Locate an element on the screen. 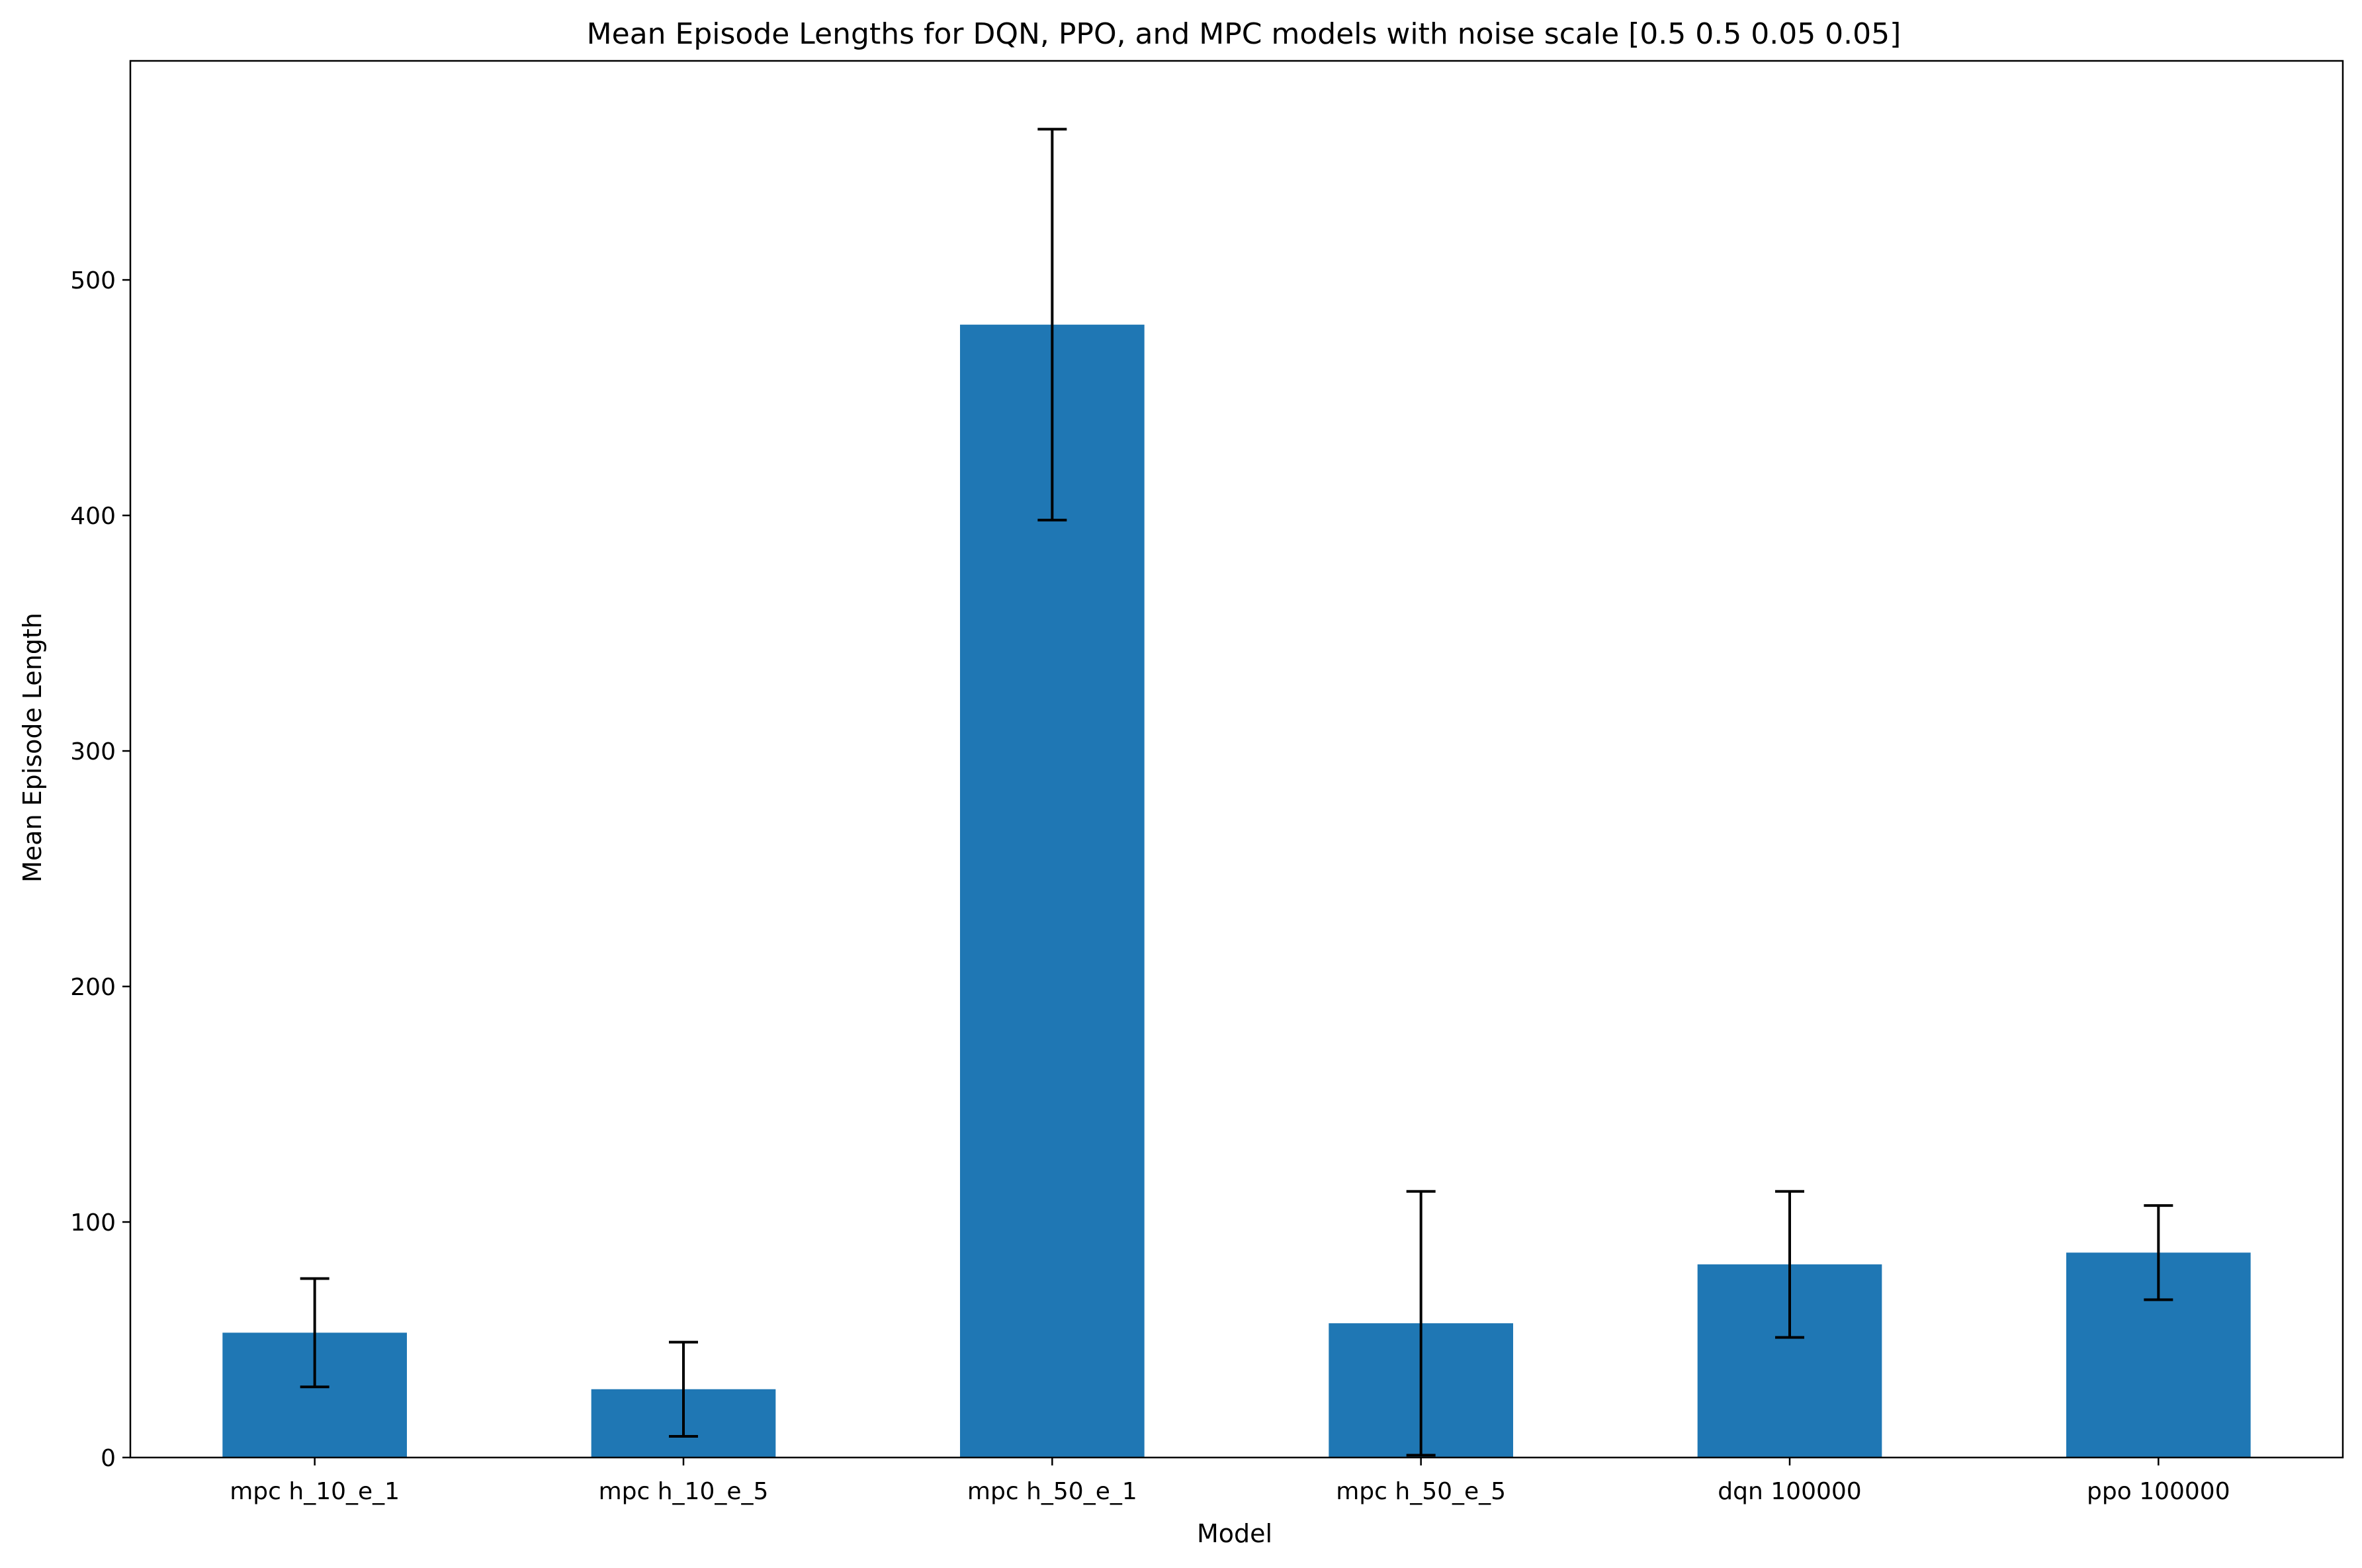 The width and height of the screenshot is (2362, 1568). x-tick-label-4: mpc h_50_e_5 is located at coordinates (1421, 1492).